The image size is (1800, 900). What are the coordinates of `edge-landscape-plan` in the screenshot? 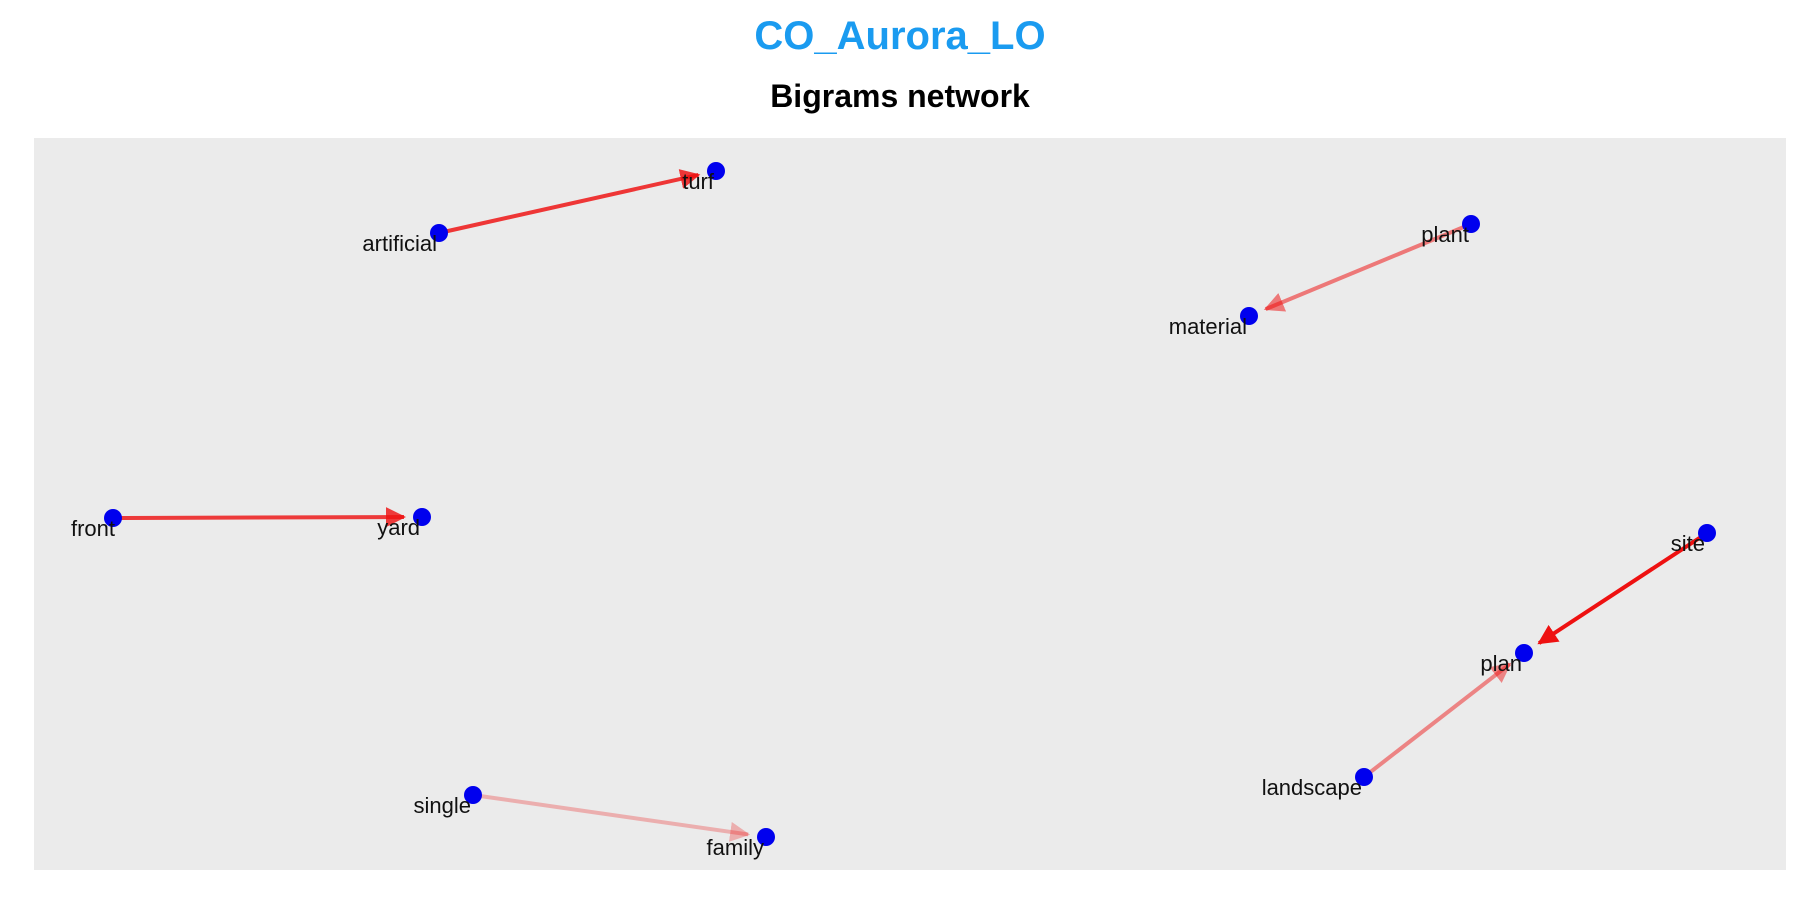 It's located at (1437, 720).